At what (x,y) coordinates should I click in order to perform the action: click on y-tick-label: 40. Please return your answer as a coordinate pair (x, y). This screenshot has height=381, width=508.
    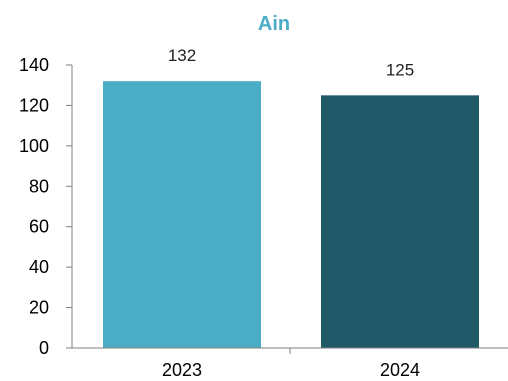
    Looking at the image, I should click on (39, 267).